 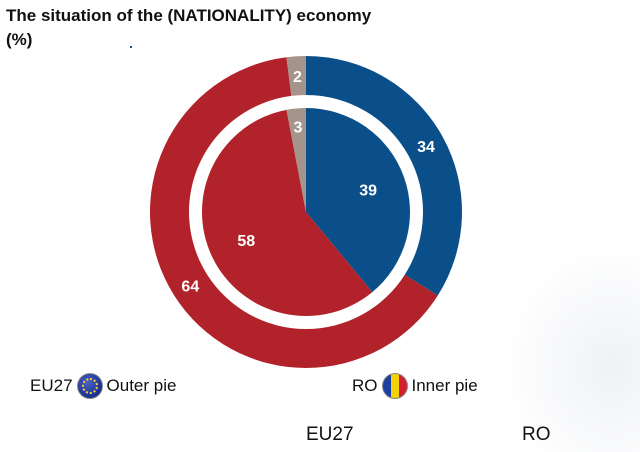 What do you see at coordinates (246, 241) in the screenshot?
I see `inner-label-1: 58` at bounding box center [246, 241].